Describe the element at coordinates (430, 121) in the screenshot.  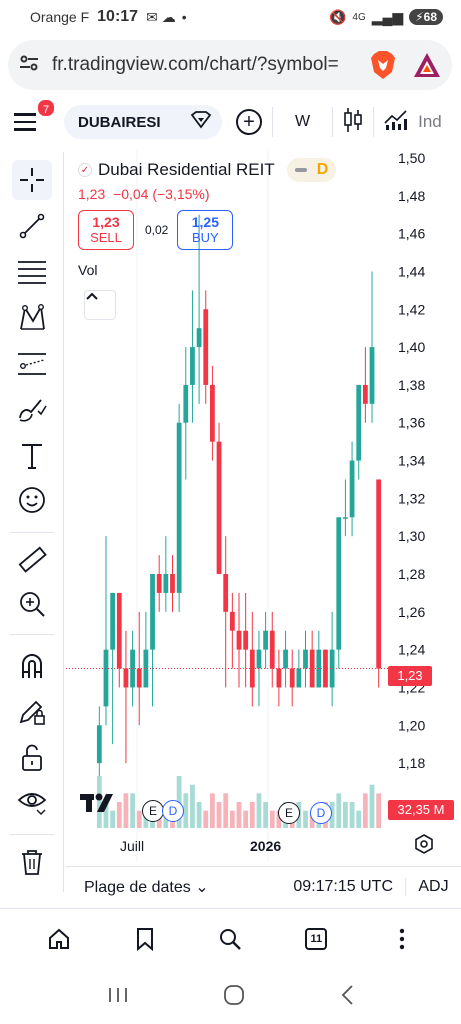
I see `indicators-label: Ind` at that location.